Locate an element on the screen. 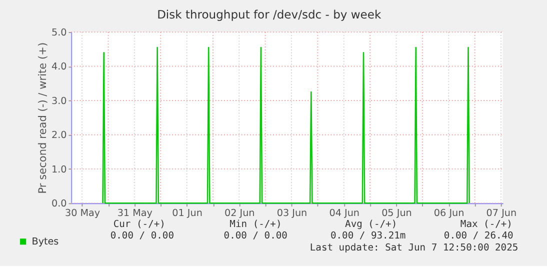 The image size is (547, 280). y-tick-label: 4.0 is located at coordinates (59, 67).